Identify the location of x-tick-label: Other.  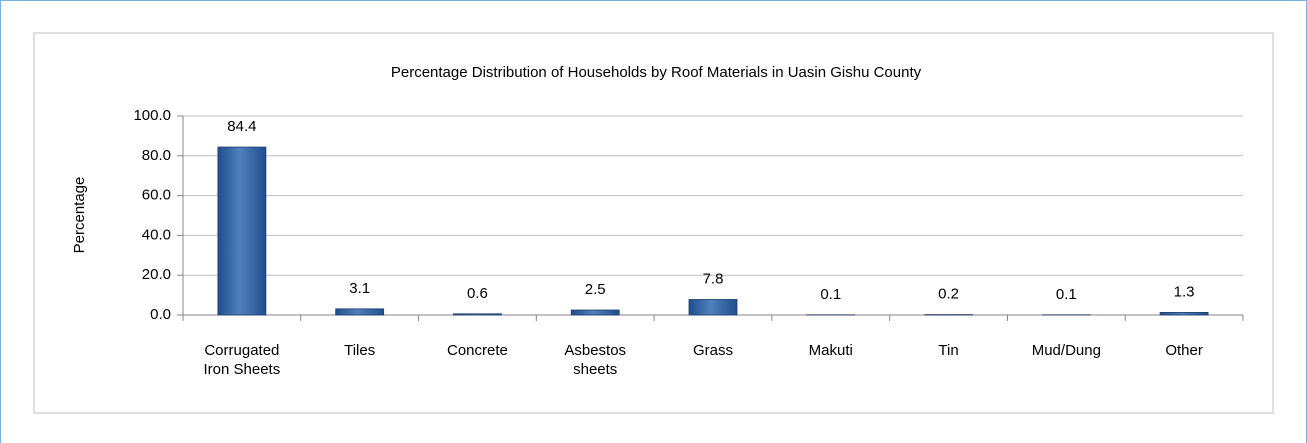
(1184, 350).